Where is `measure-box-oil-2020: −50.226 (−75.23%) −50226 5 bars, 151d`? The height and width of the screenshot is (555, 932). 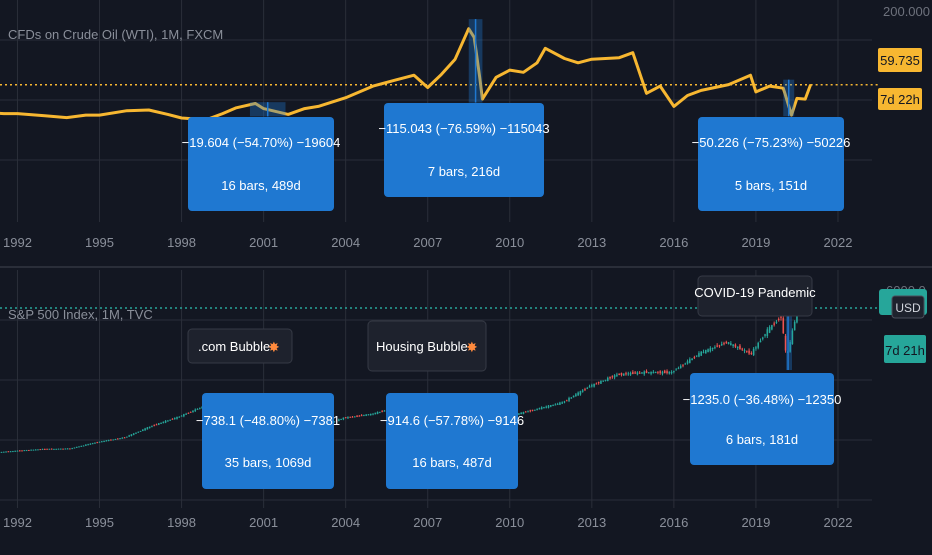
measure-box-oil-2020: −50.226 (−75.23%) −50226 5 bars, 151d is located at coordinates (771, 164).